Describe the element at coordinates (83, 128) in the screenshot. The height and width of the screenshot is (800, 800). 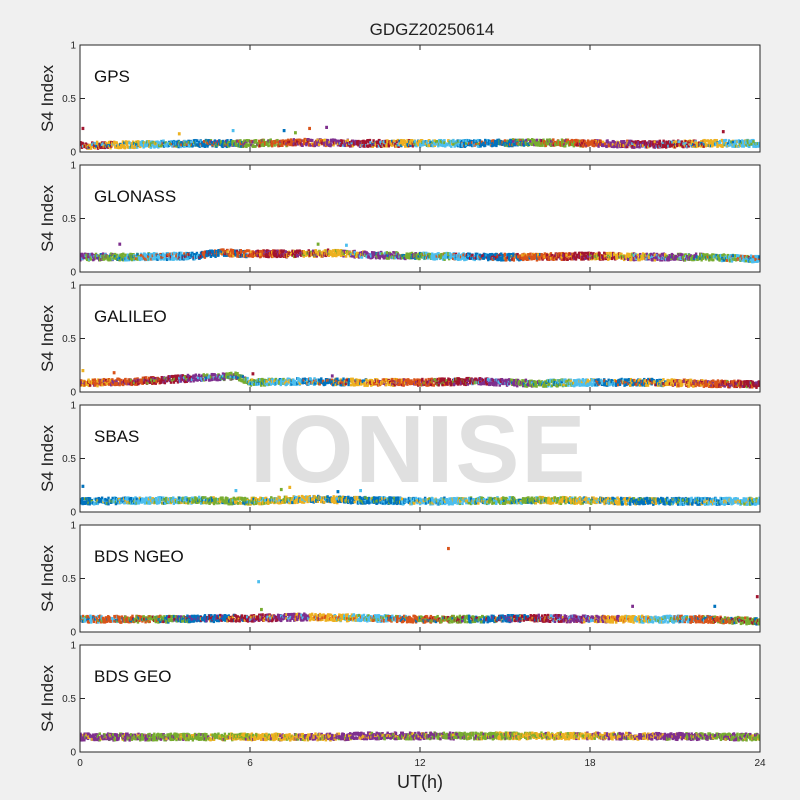
I see `outlier-point` at that location.